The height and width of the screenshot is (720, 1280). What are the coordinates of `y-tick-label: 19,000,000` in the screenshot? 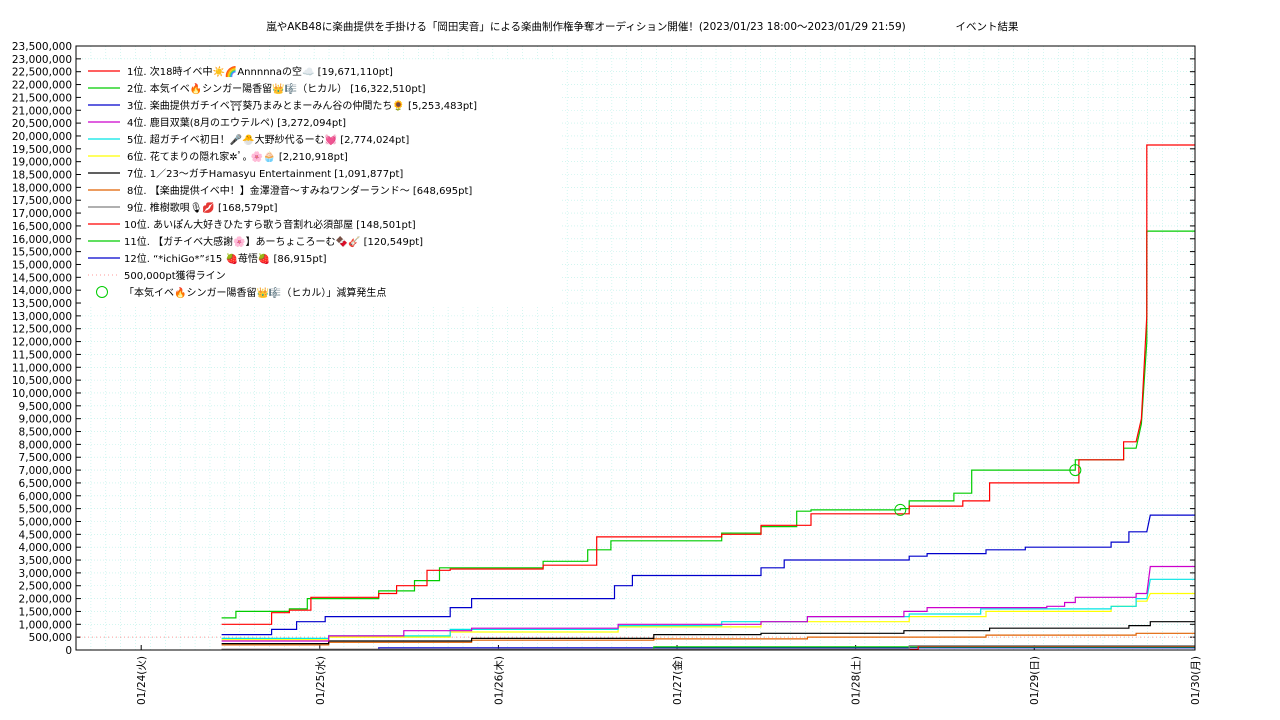 It's located at (42, 163).